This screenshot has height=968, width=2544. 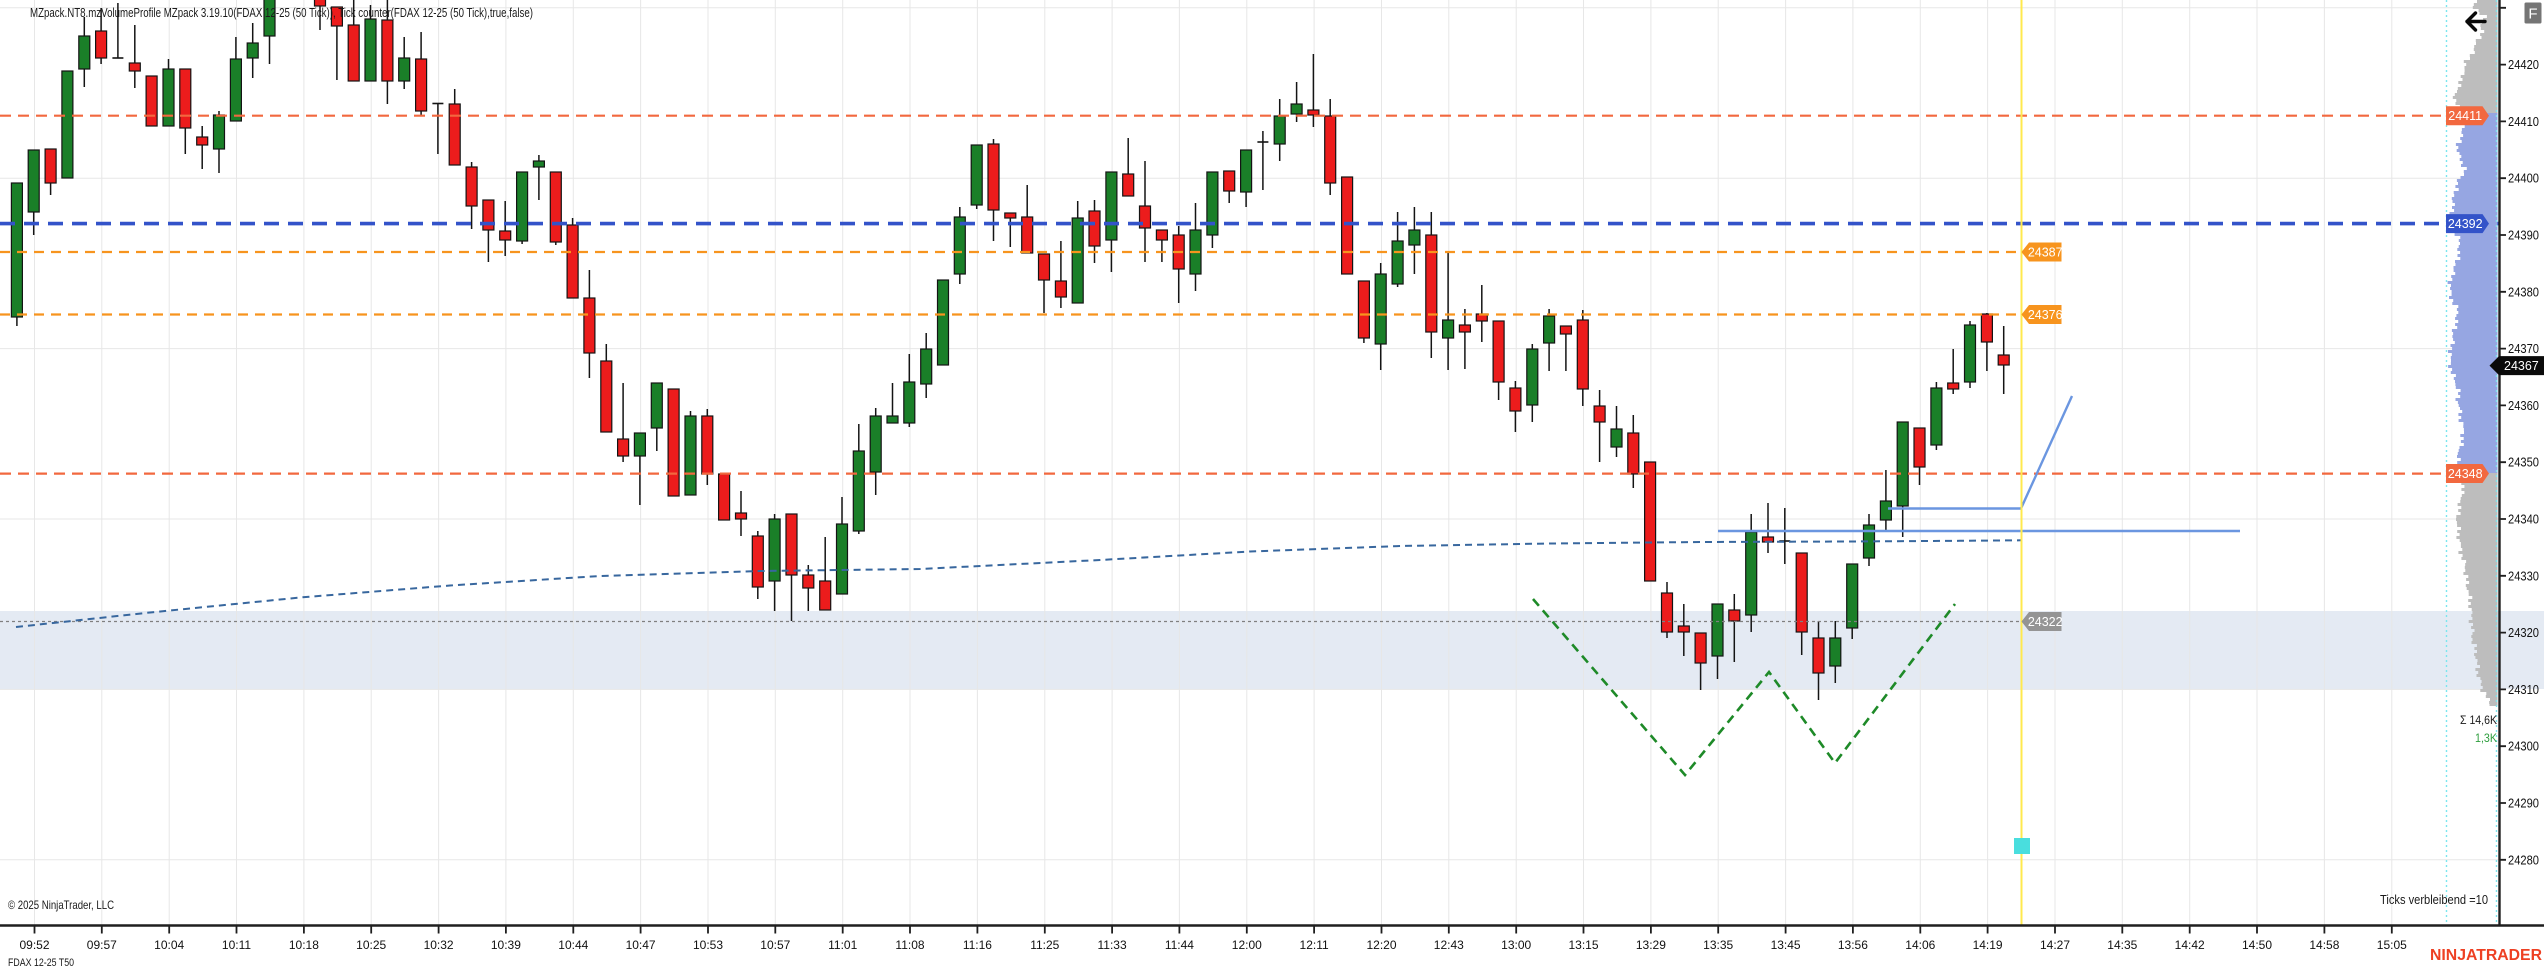 What do you see at coordinates (1449, 945) in the screenshot?
I see `svg-text: 12:43` at bounding box center [1449, 945].